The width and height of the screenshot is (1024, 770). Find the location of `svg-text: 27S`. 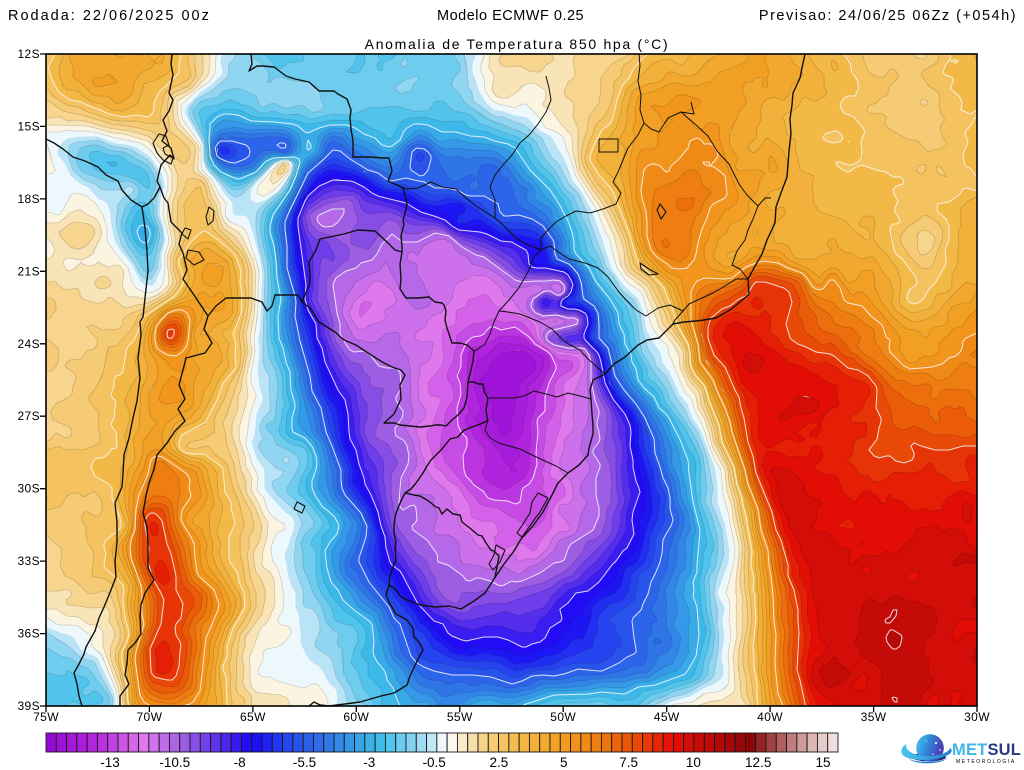

svg-text: 27S is located at coordinates (28, 416).